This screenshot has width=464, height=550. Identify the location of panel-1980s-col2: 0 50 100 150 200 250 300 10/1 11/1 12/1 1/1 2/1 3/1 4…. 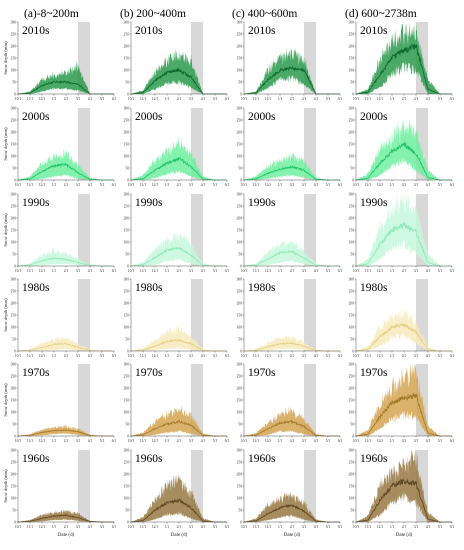
(177, 317).